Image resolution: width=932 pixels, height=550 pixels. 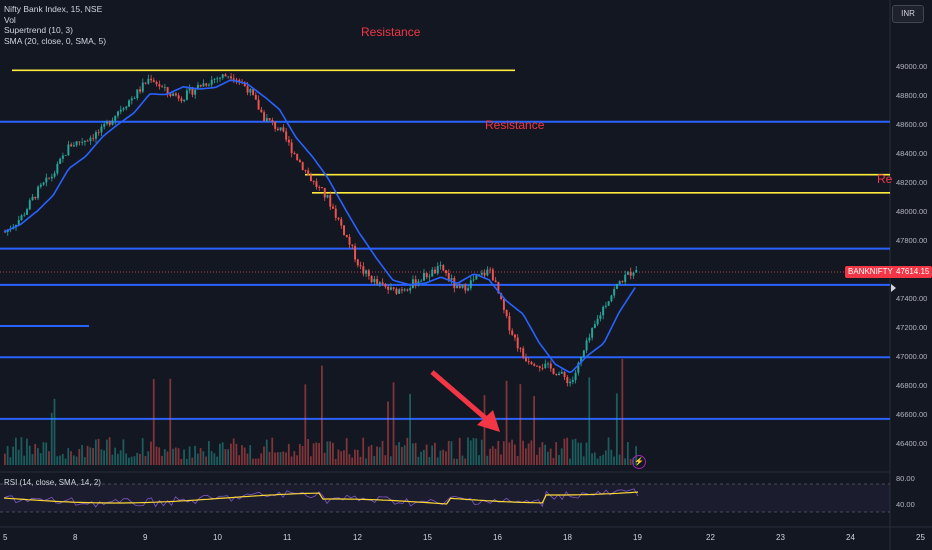 What do you see at coordinates (287, 537) in the screenshot?
I see `time-tick-label: 11` at bounding box center [287, 537].